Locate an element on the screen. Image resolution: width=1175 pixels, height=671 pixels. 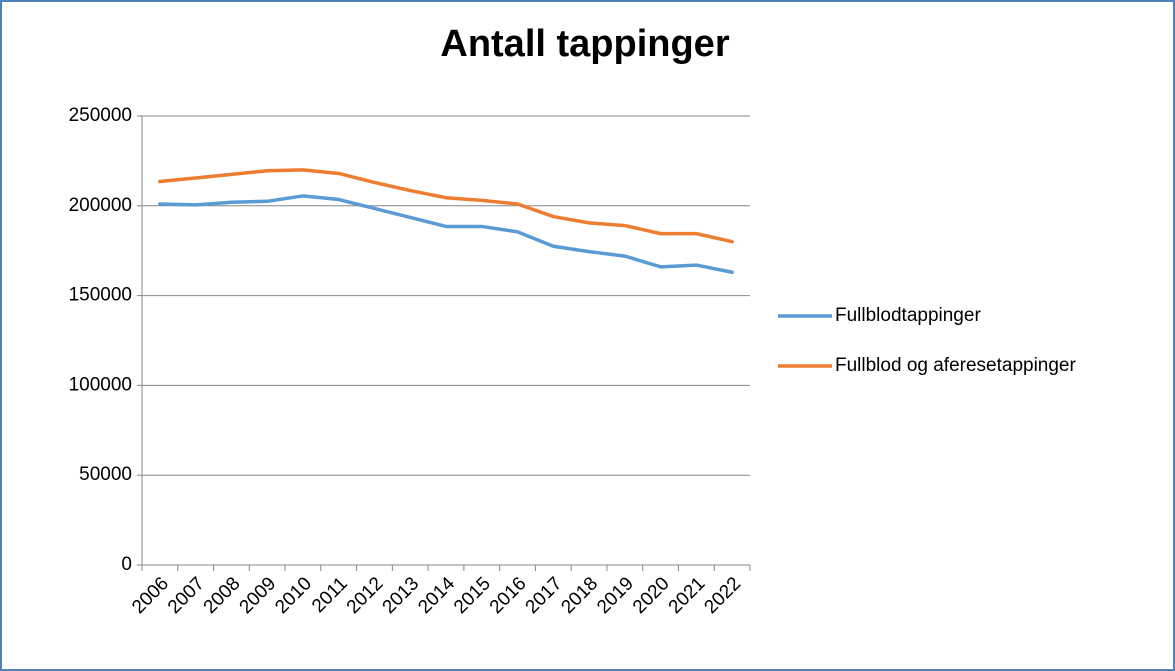
y-tick-label: 250000 is located at coordinates (100, 115).